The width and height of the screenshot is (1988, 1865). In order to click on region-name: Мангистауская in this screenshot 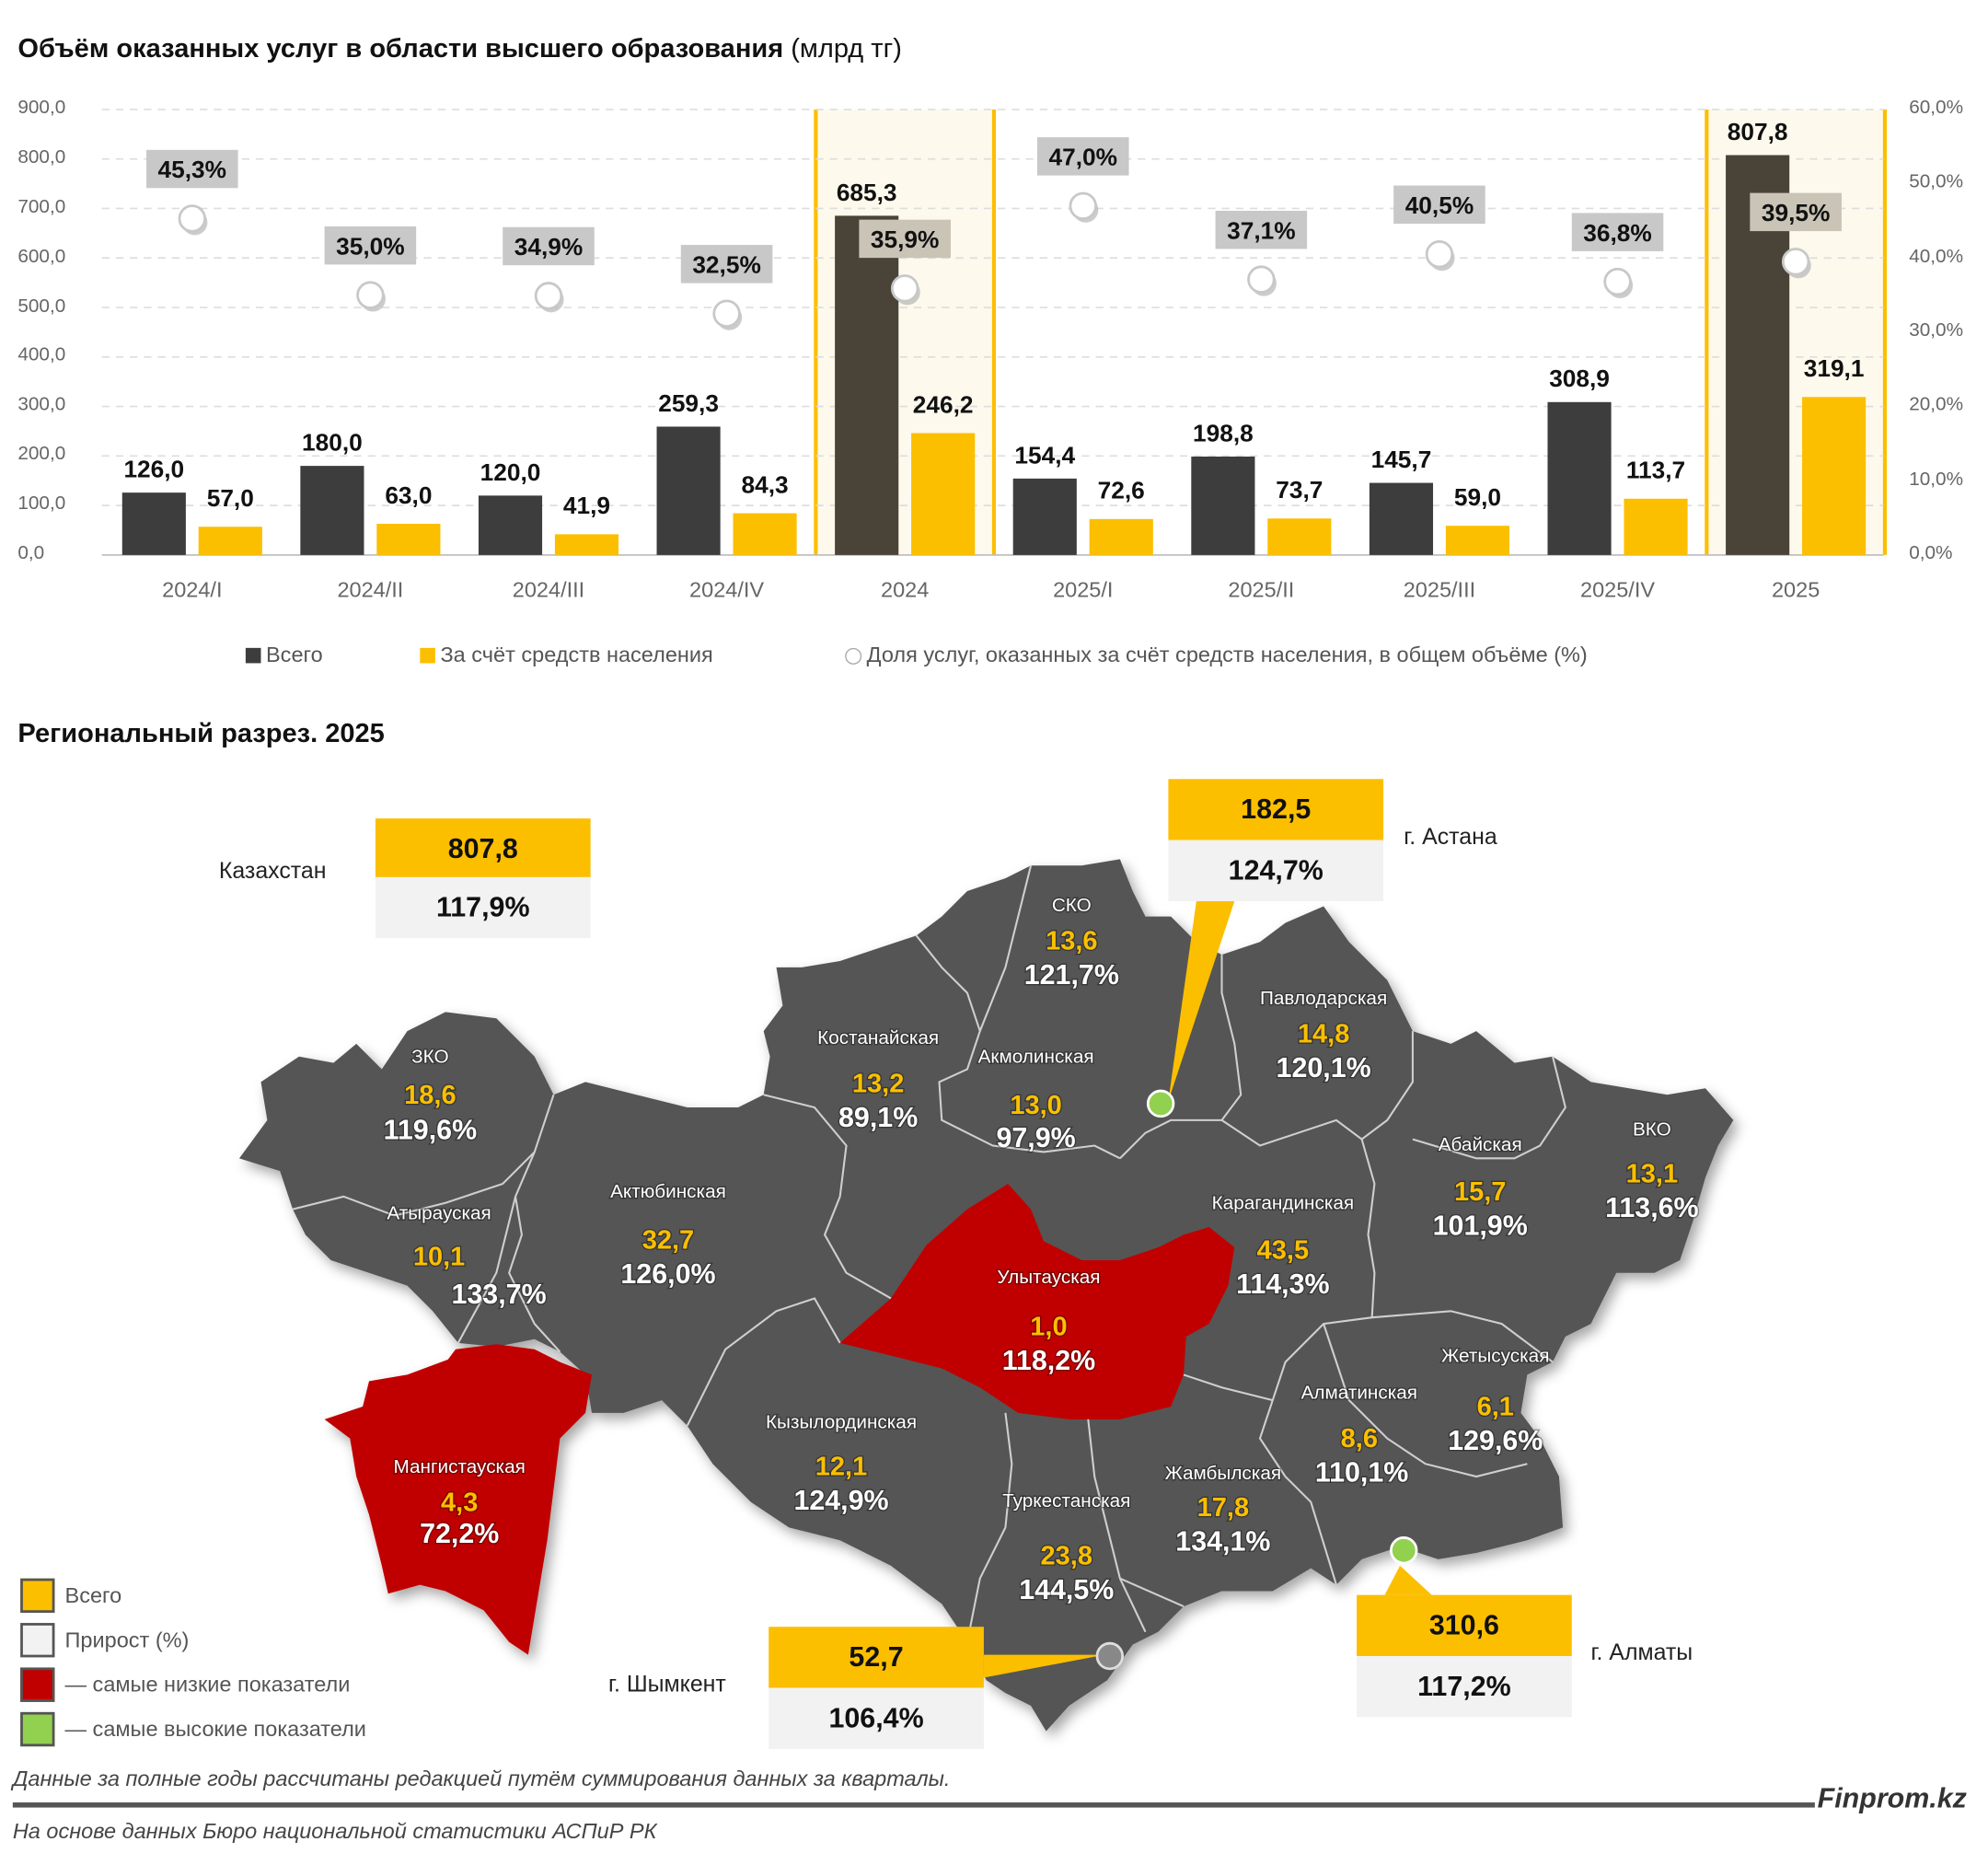, I will do `click(460, 1466)`.